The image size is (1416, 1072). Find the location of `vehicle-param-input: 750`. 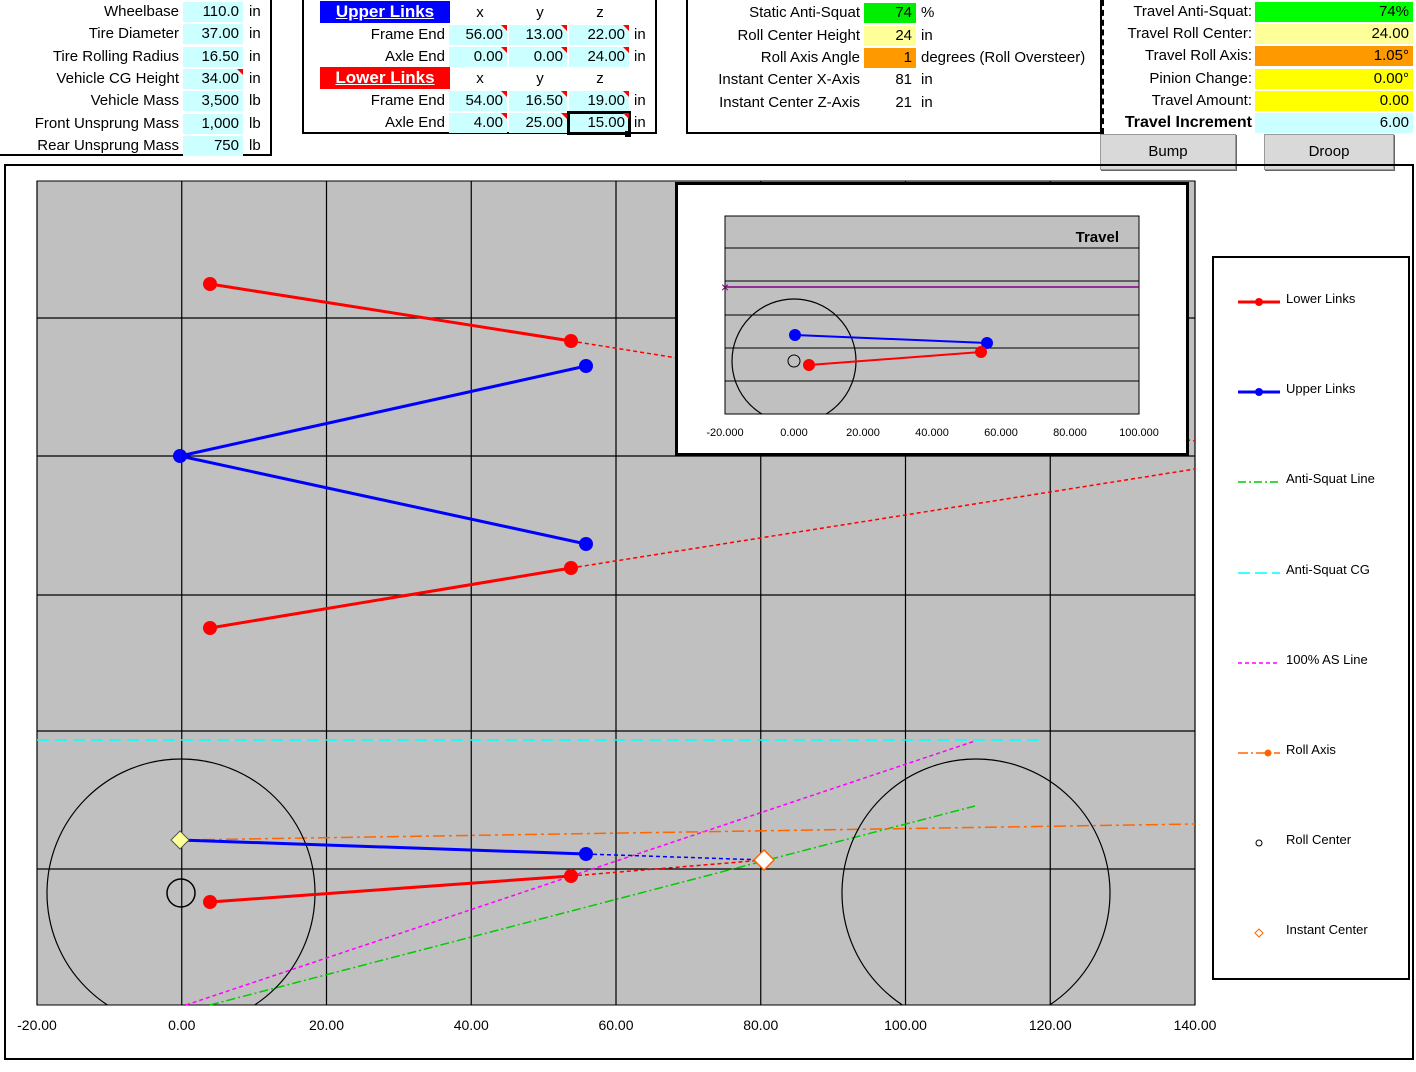

vehicle-param-input: 750 is located at coordinates (213, 145).